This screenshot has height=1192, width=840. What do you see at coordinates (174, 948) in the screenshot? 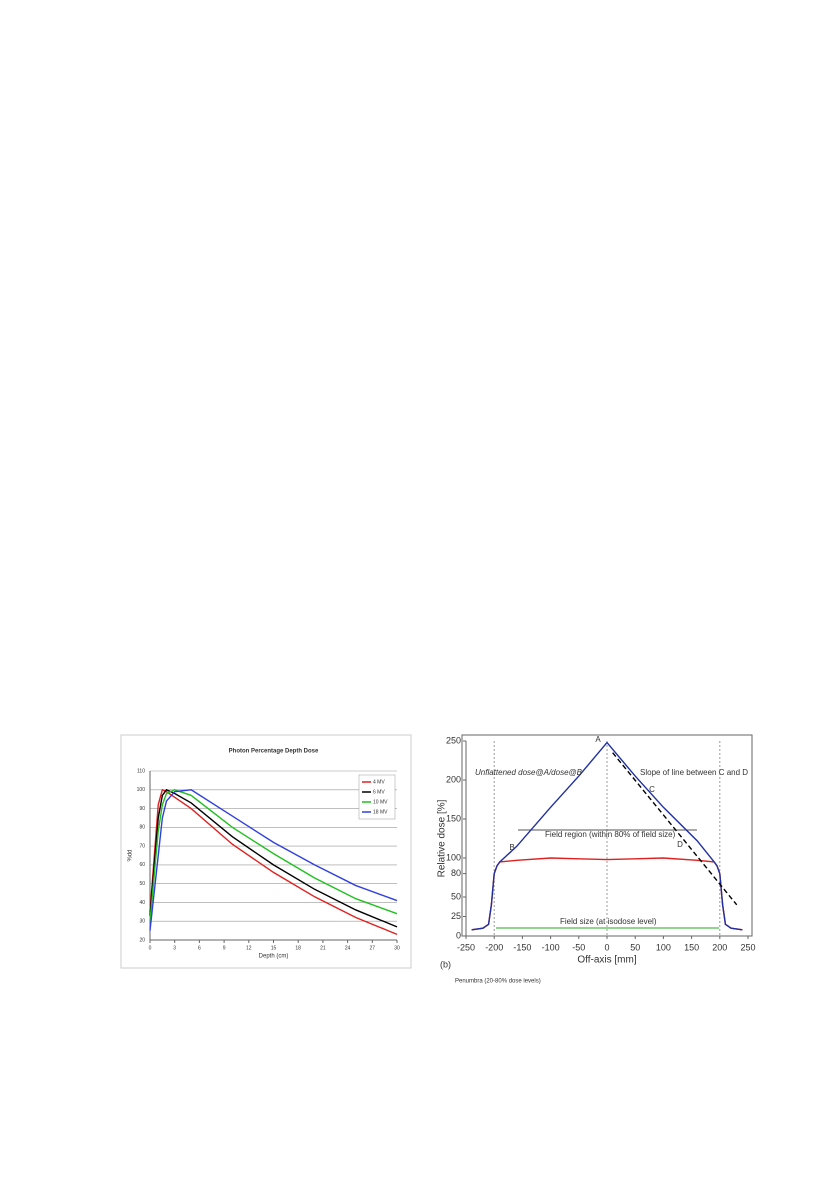
I see `x-tick-label: 3` at bounding box center [174, 948].